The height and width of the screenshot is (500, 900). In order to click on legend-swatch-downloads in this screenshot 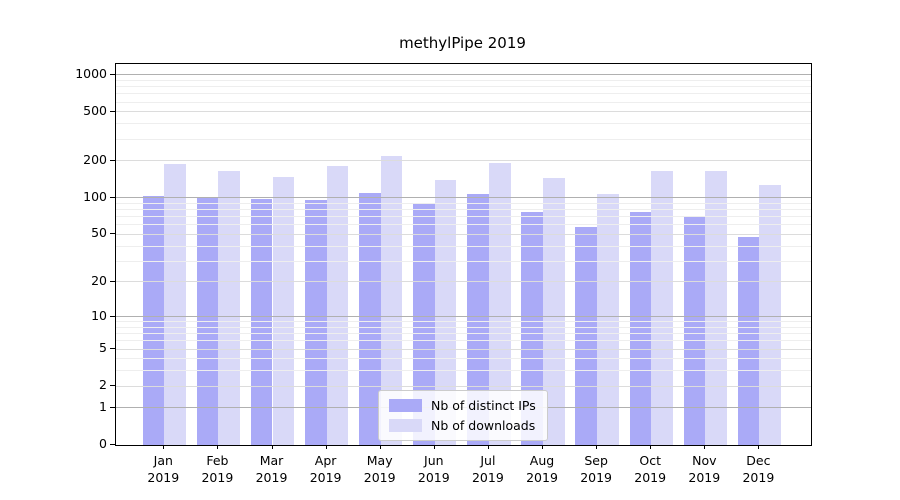, I will do `click(405, 425)`.